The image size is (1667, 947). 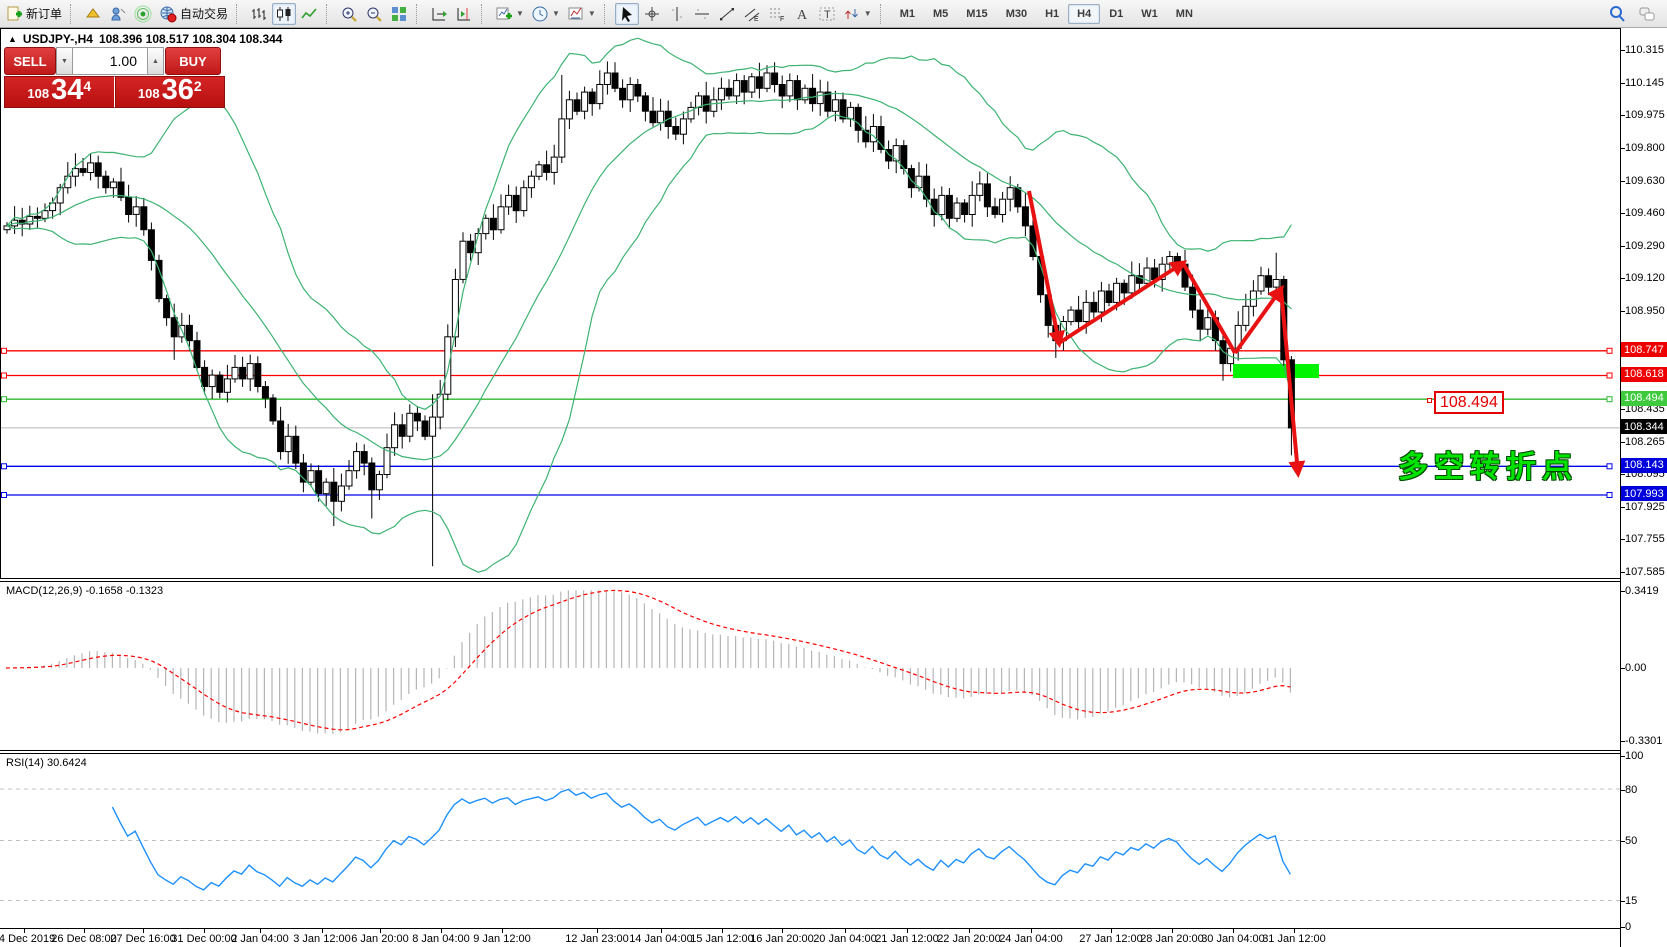 I want to click on vertical-line-button, so click(x=677, y=14).